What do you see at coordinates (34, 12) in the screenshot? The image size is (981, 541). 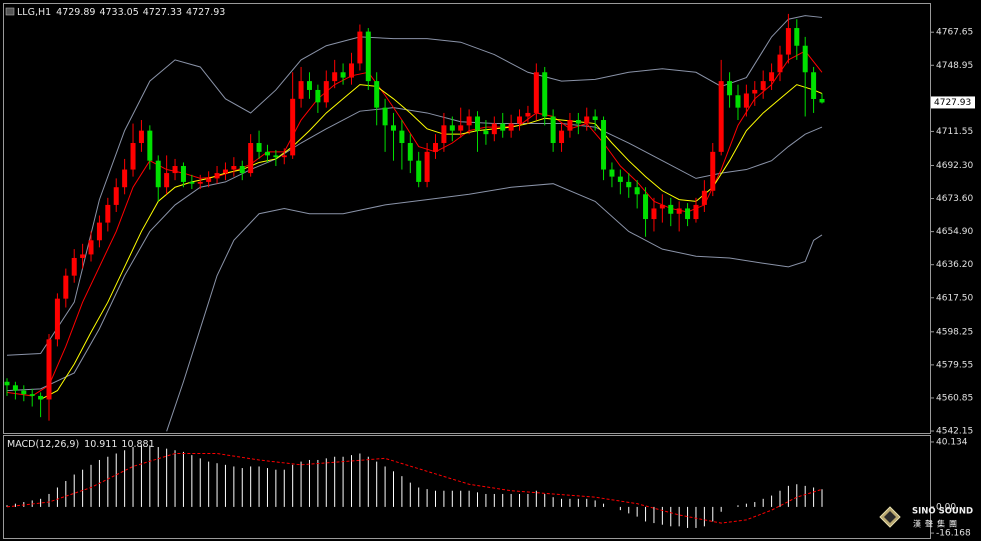 I see `symbol: LLG,H1` at bounding box center [34, 12].